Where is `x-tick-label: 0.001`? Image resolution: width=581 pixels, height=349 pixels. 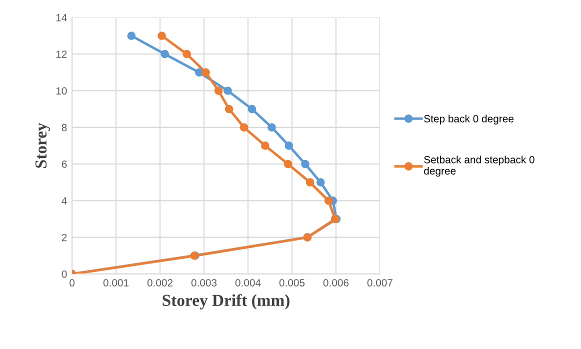 x-tick-label: 0.001 is located at coordinates (116, 282).